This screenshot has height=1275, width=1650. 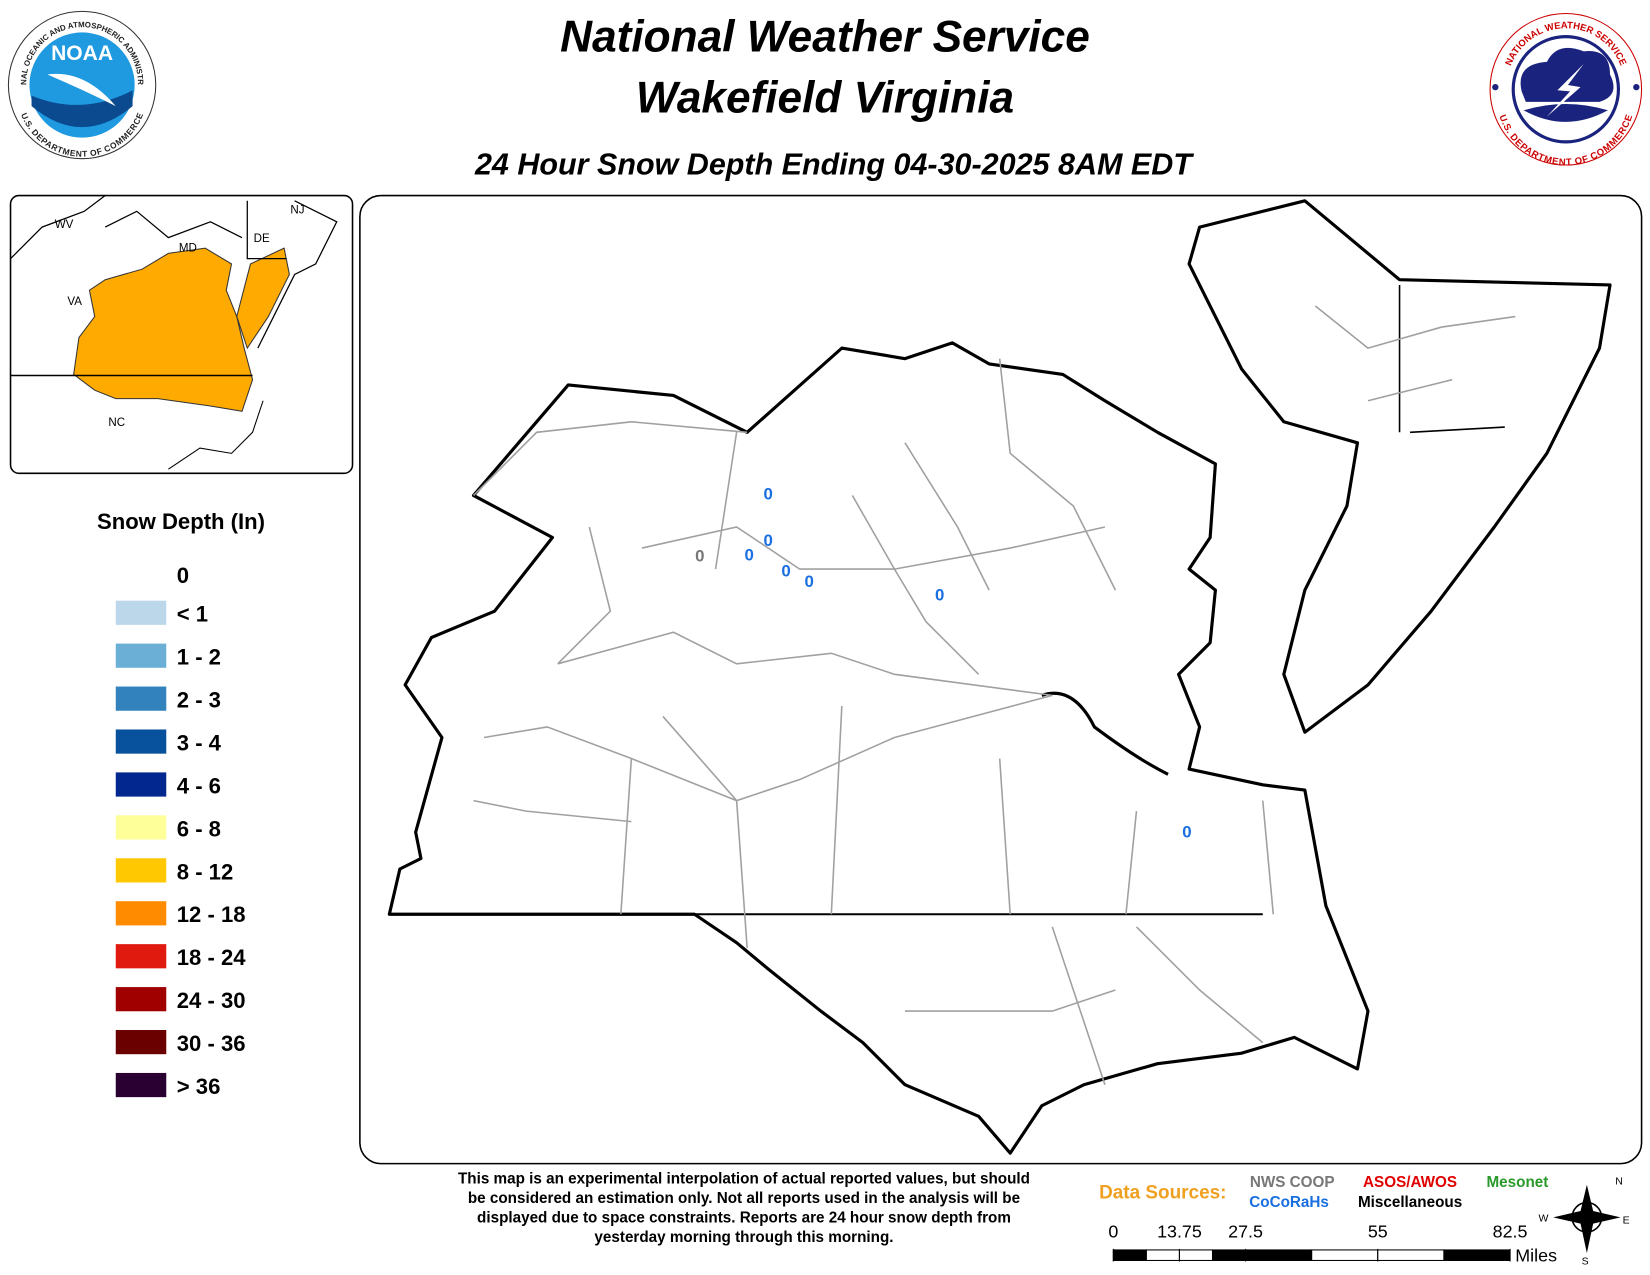 I want to click on compass-ring, so click(x=1587, y=1217).